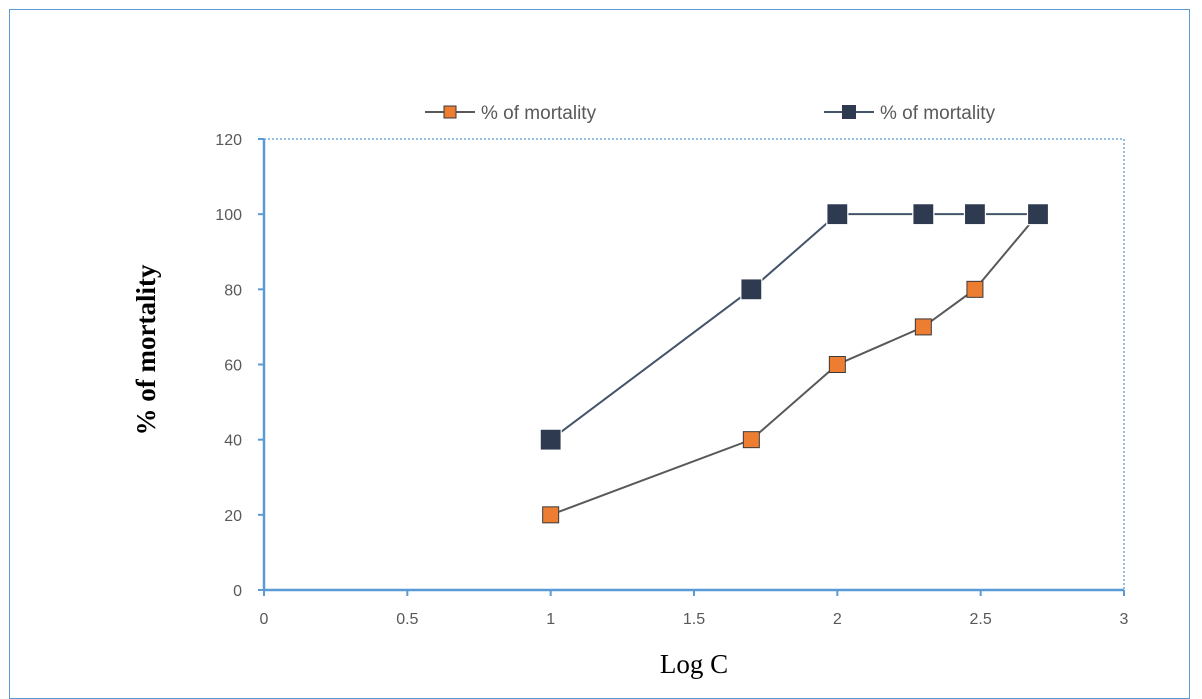  I want to click on y-tick-label: 80, so click(233, 290).